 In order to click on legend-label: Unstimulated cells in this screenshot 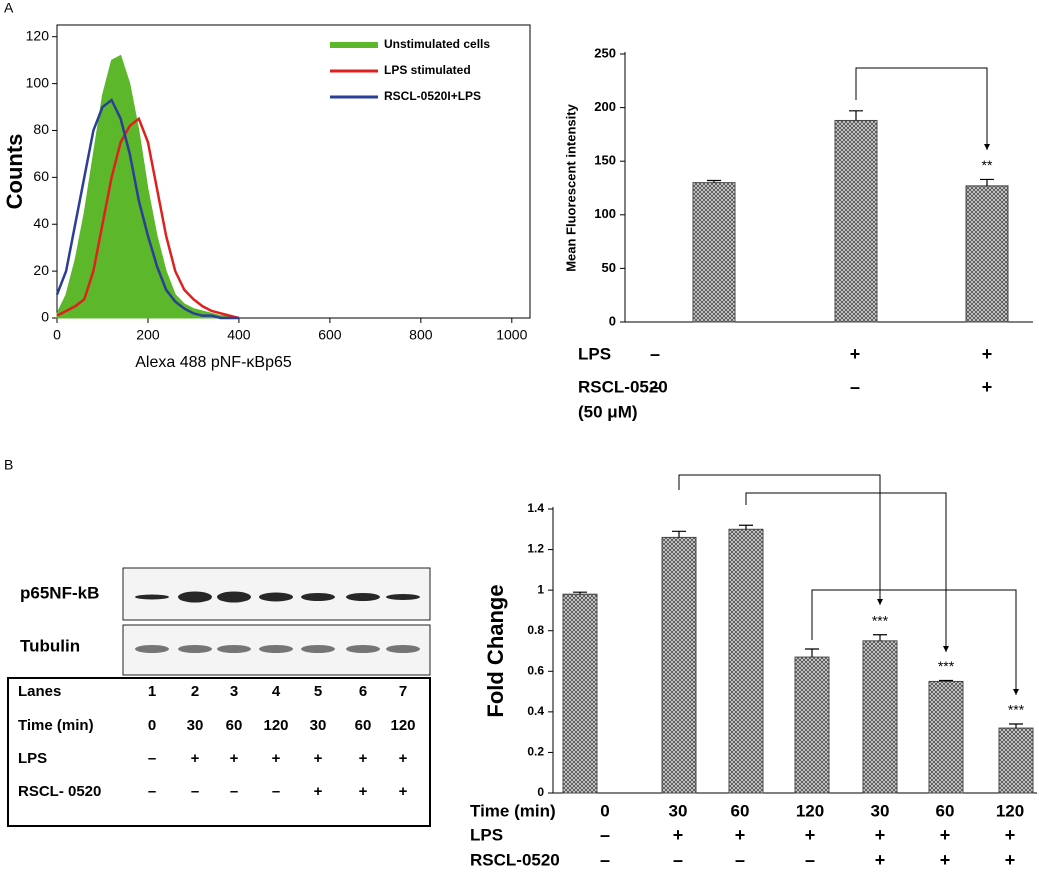, I will do `click(437, 44)`.